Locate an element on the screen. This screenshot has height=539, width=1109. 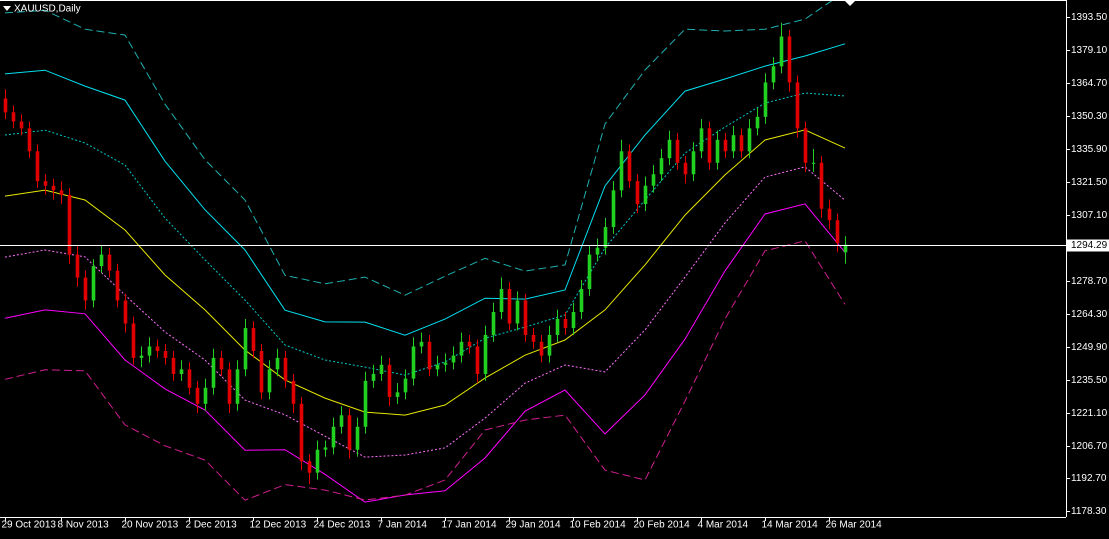
y-tick-label: 1393.50 is located at coordinates (1089, 17).